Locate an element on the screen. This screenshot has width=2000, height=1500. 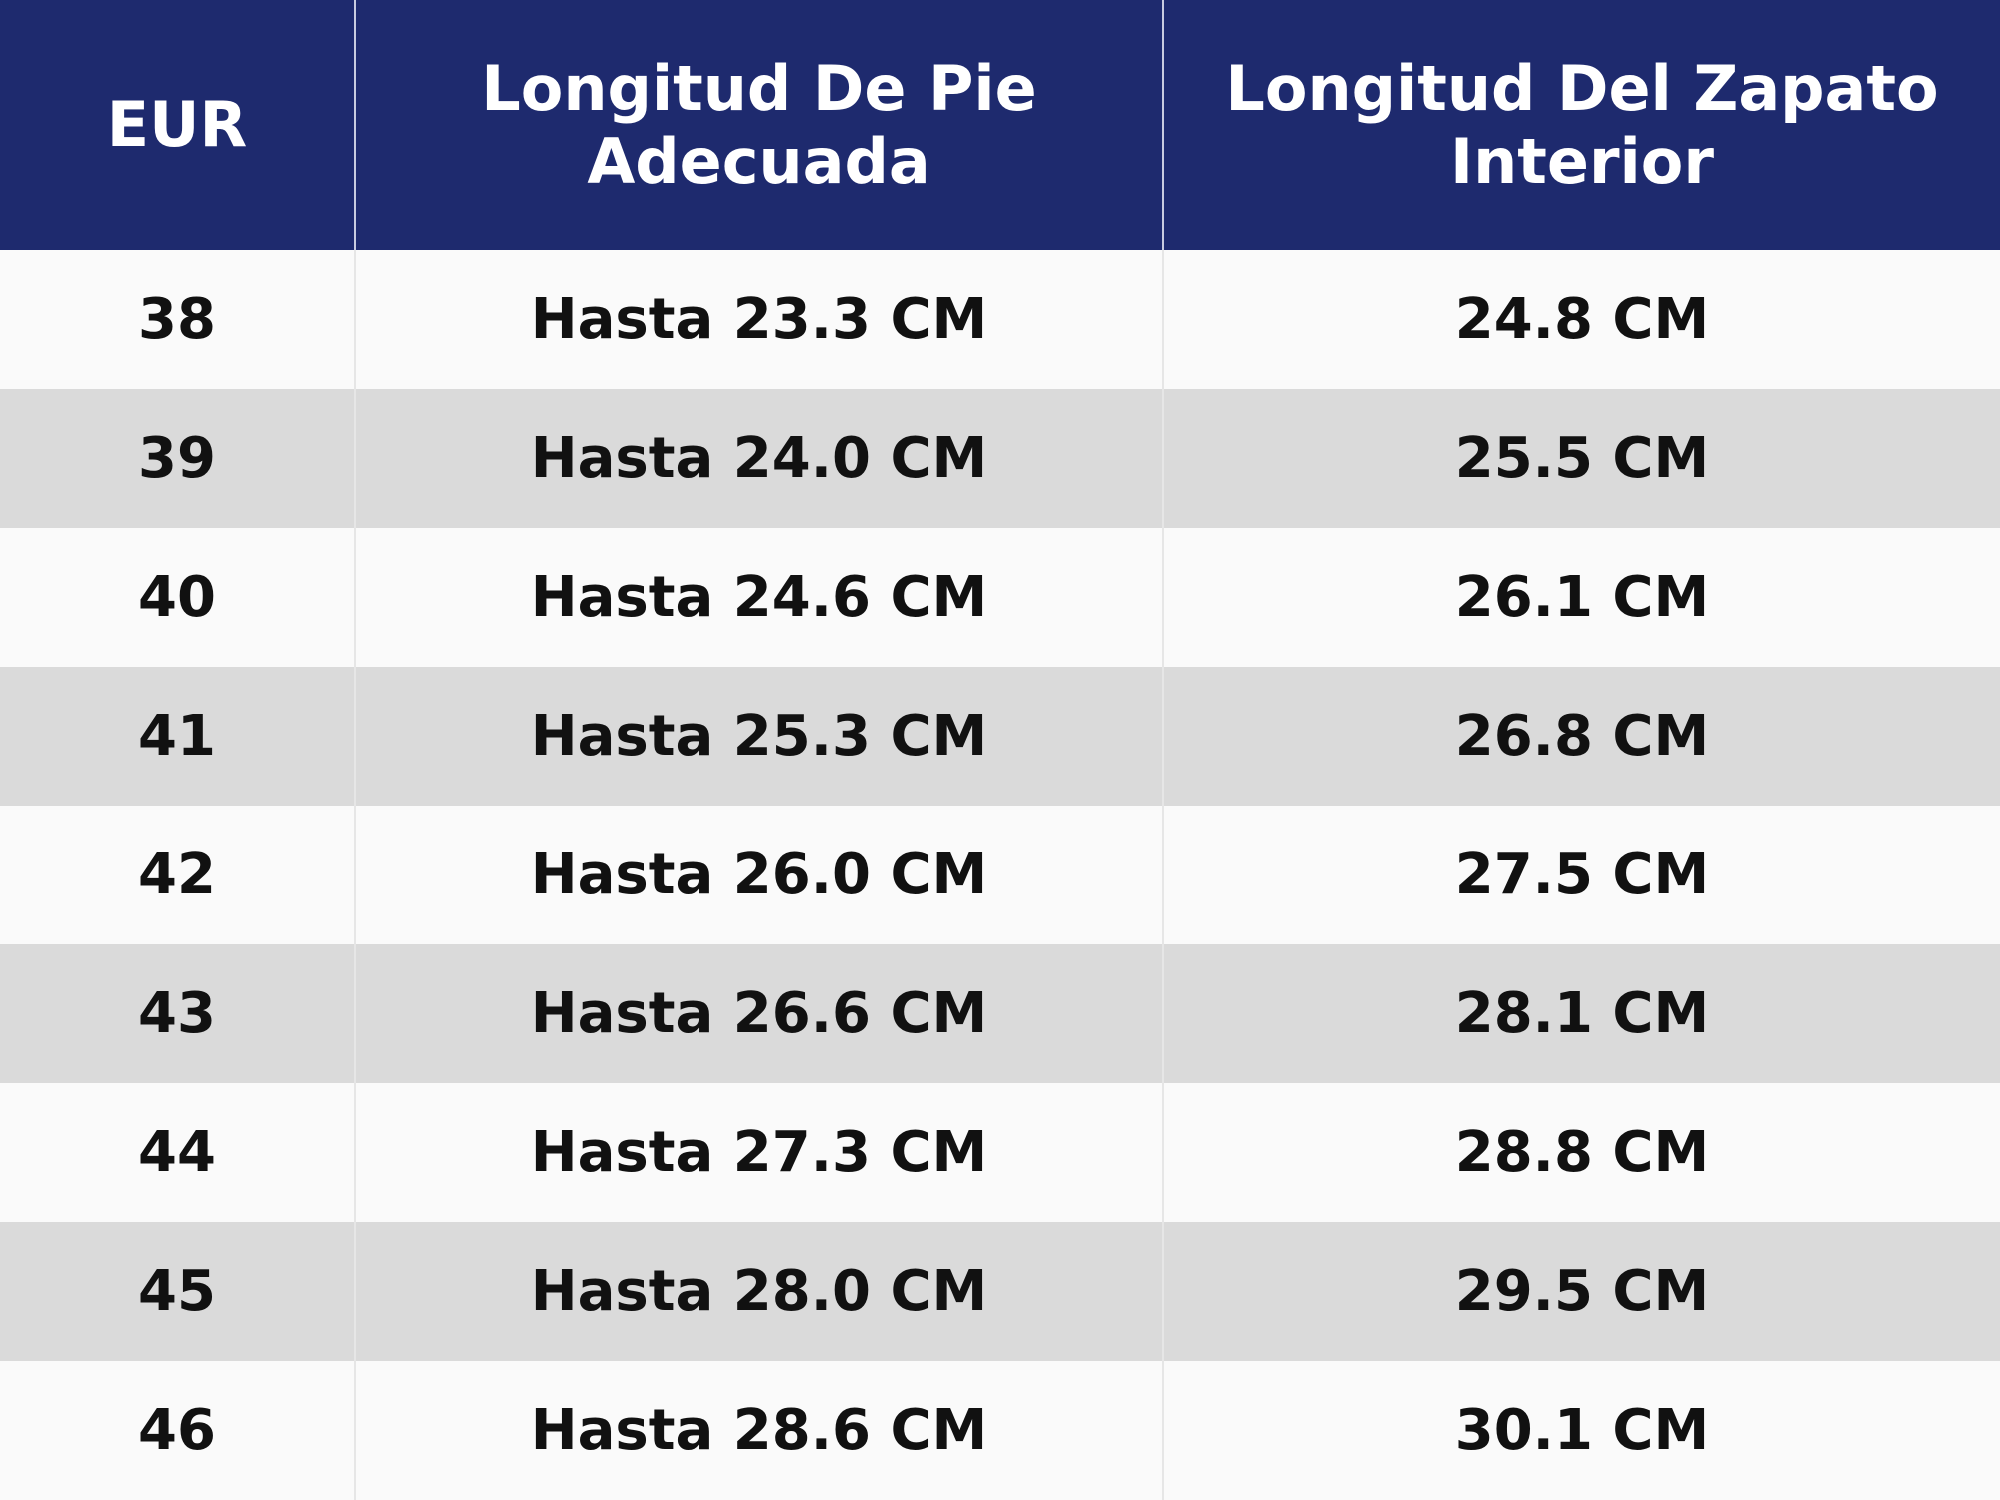
table-cell: Hasta 26.0 CM is located at coordinates (759, 875).